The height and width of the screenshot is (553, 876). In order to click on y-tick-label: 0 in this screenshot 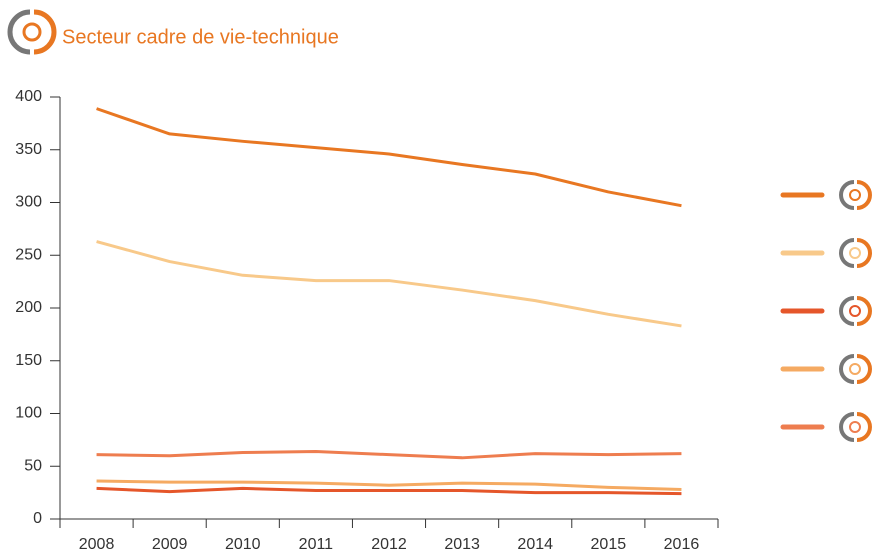, I will do `click(37, 518)`.